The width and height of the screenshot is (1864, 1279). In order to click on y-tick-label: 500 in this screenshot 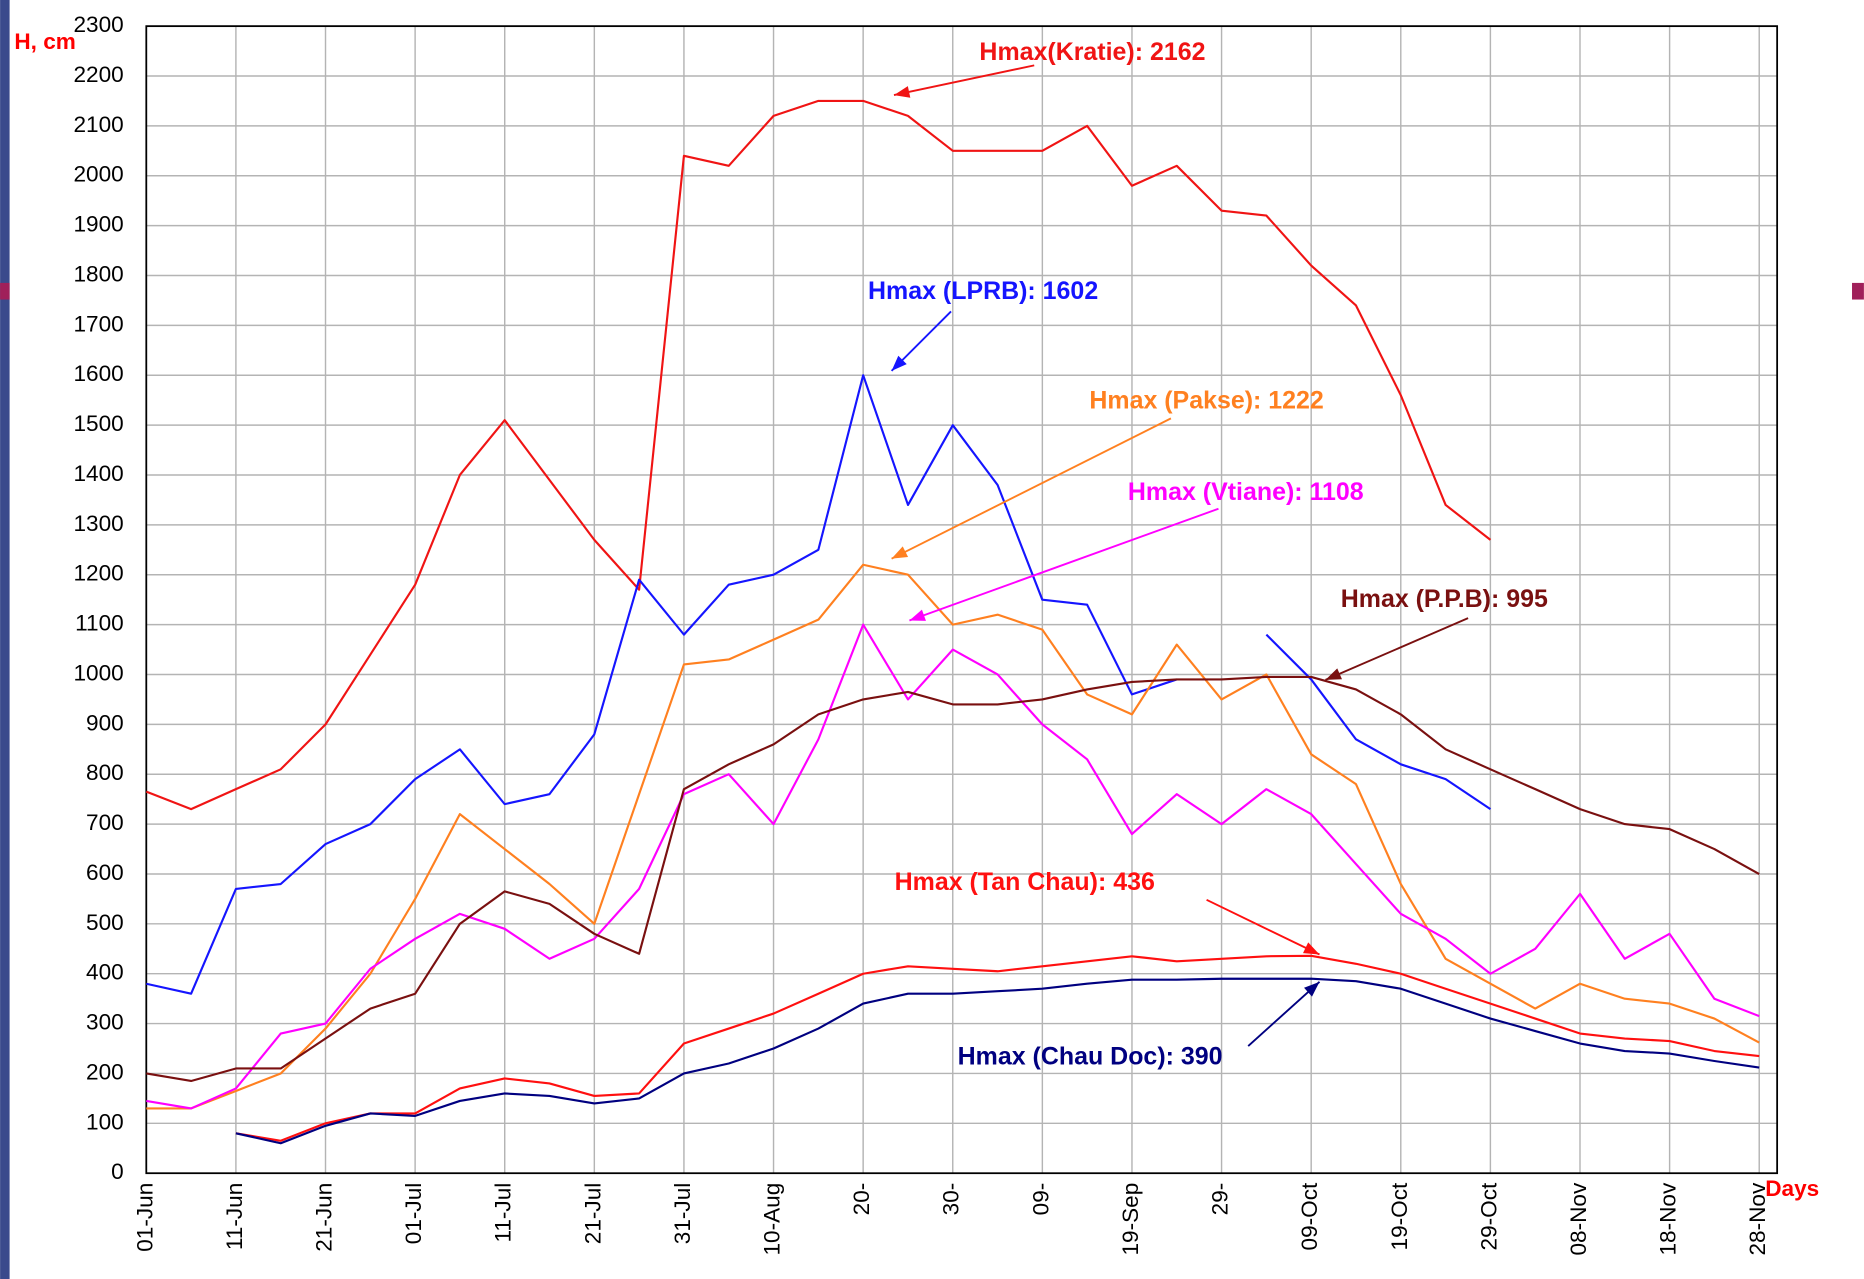, I will do `click(105, 922)`.